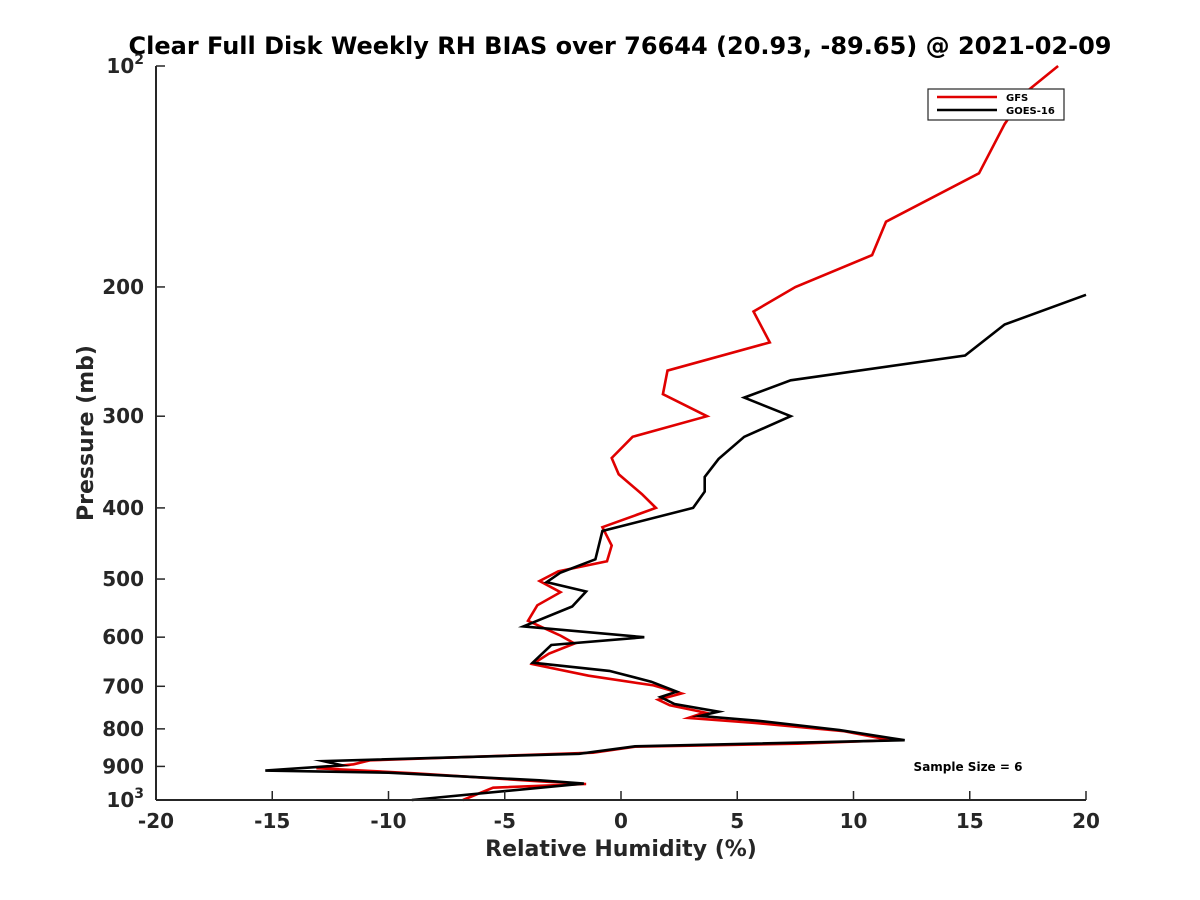 This screenshot has width=1200, height=900. I want to click on y-tick-label: 700, so click(123, 686).